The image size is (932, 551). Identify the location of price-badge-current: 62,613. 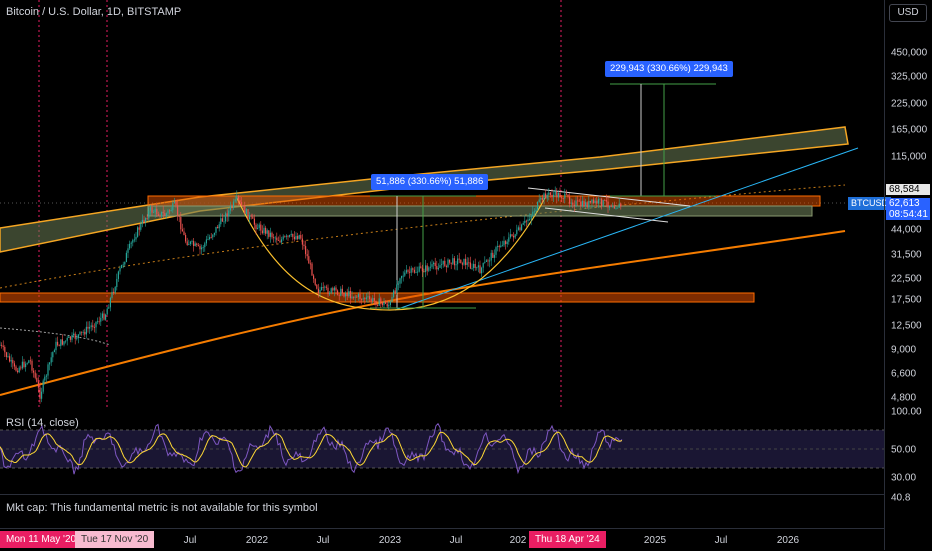
(908, 203).